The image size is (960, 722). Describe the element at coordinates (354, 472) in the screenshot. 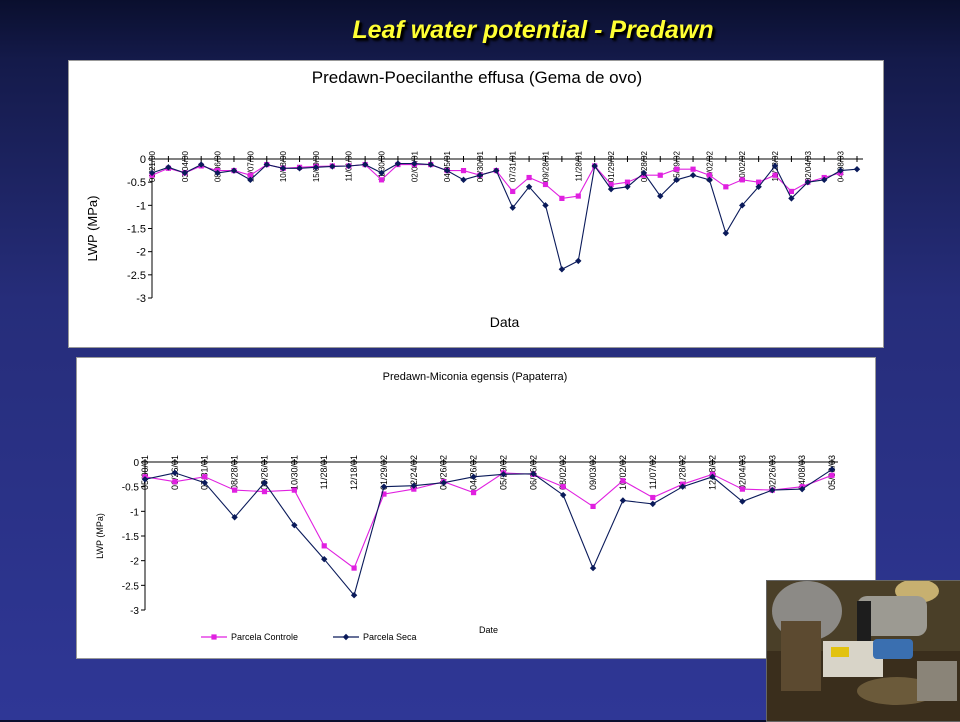

I see `x-tick-label: 12/18/01` at that location.